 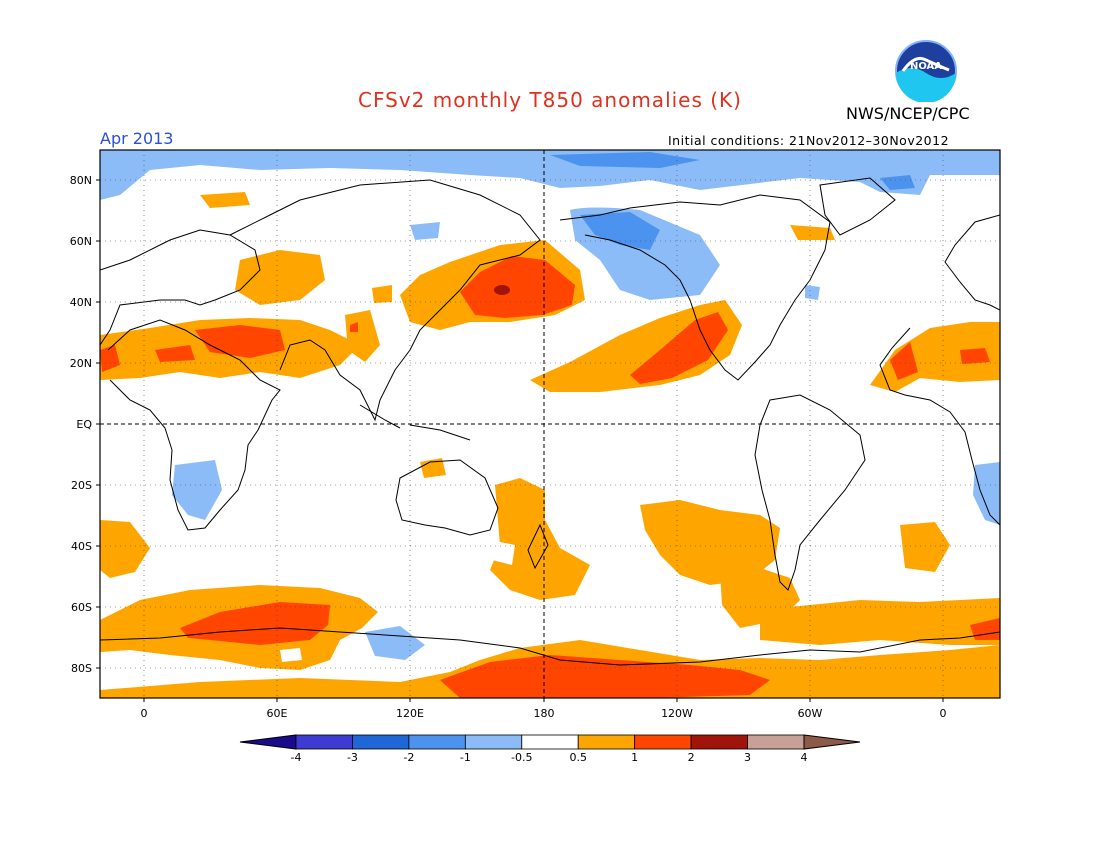 What do you see at coordinates (277, 713) in the screenshot?
I see `lon-label: 60E` at bounding box center [277, 713].